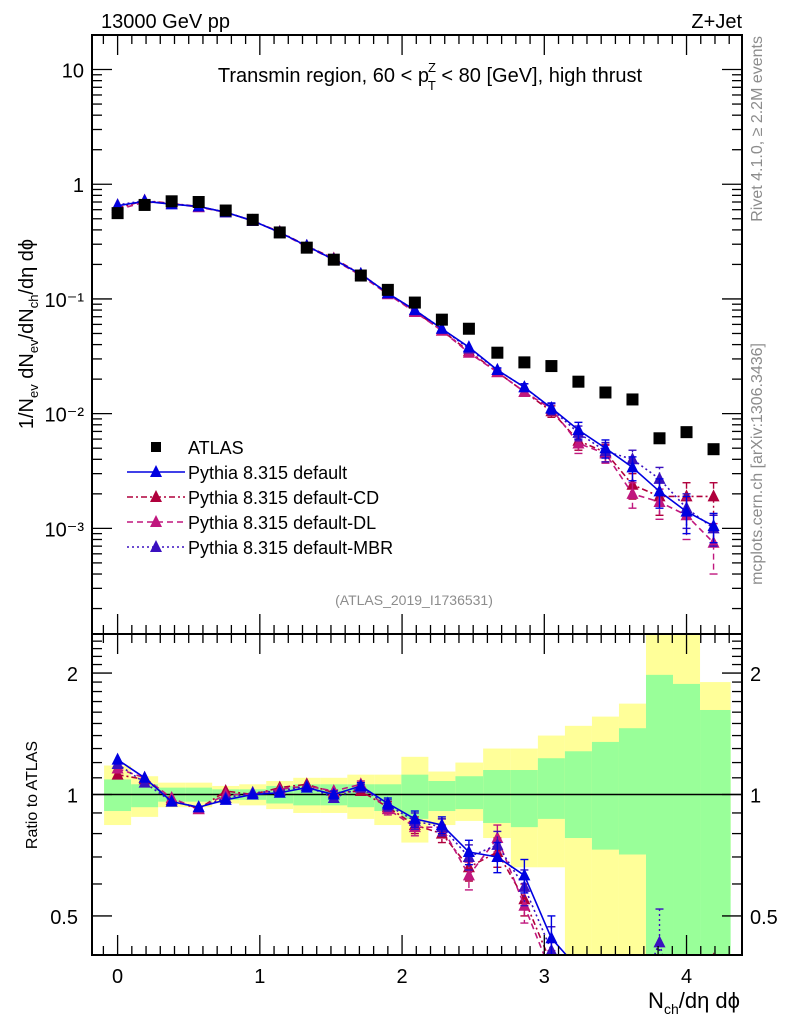  I want to click on y-tick-label: 10, so click(73, 72).